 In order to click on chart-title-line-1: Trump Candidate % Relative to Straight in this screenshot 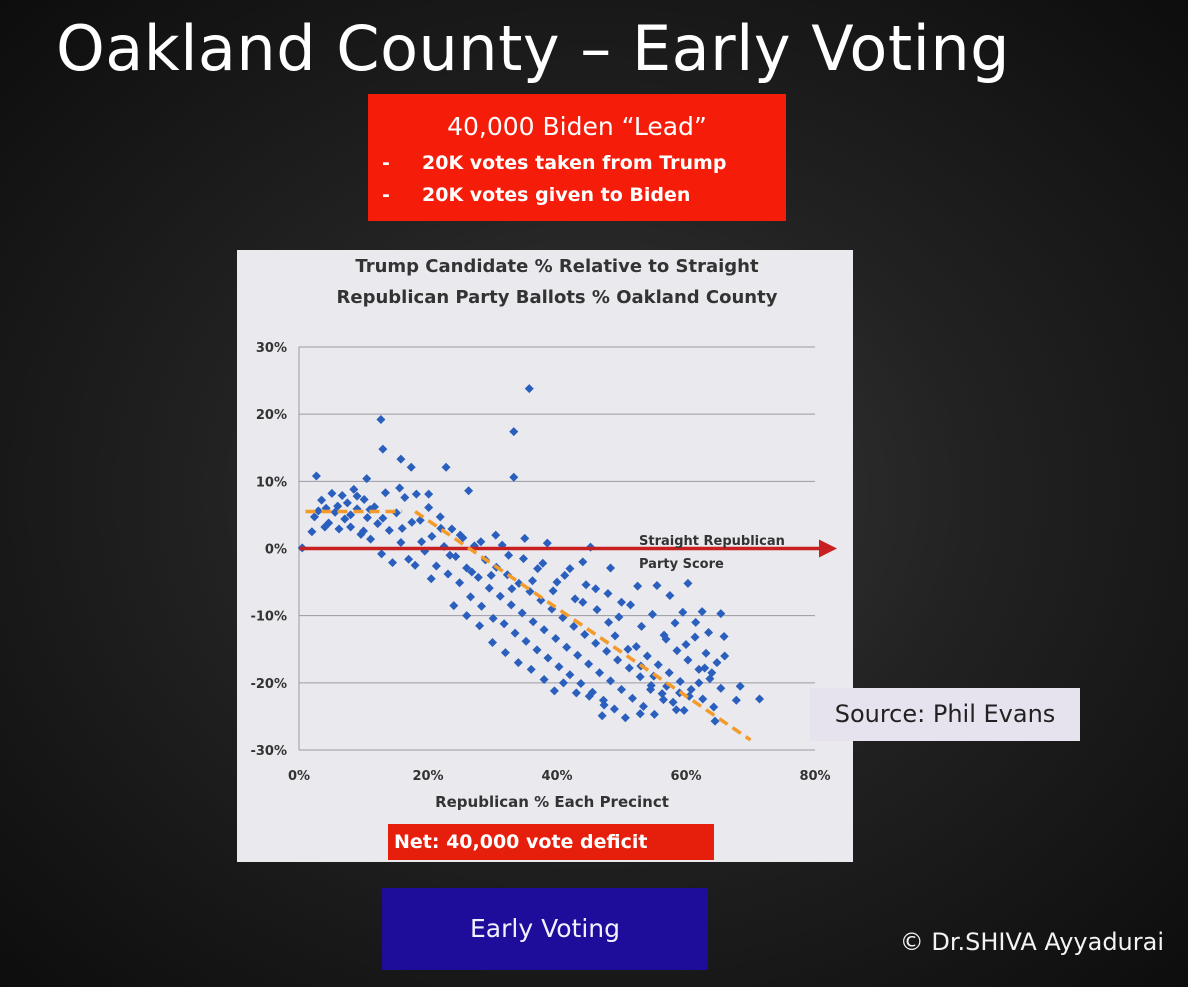, I will do `click(557, 266)`.